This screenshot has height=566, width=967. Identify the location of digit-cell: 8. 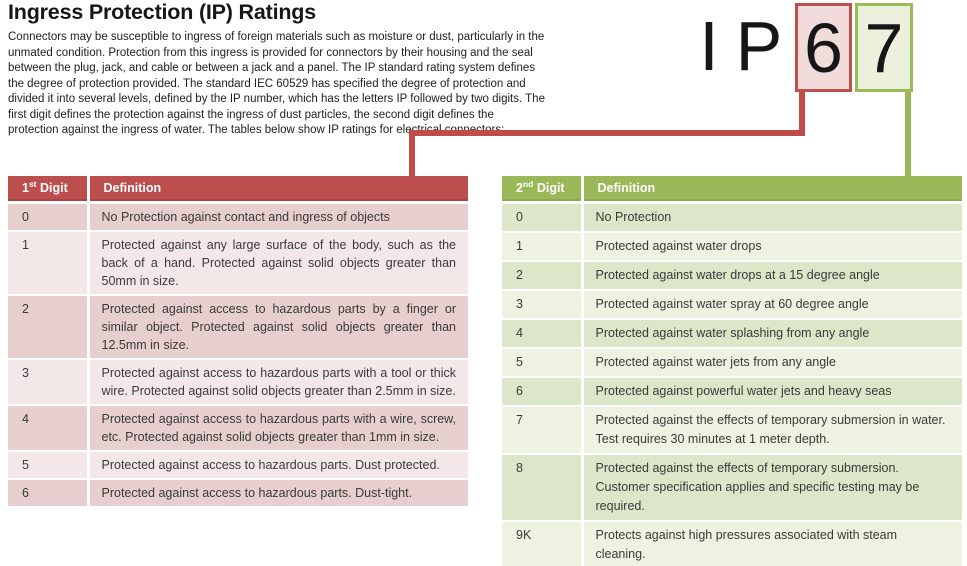
(543, 487).